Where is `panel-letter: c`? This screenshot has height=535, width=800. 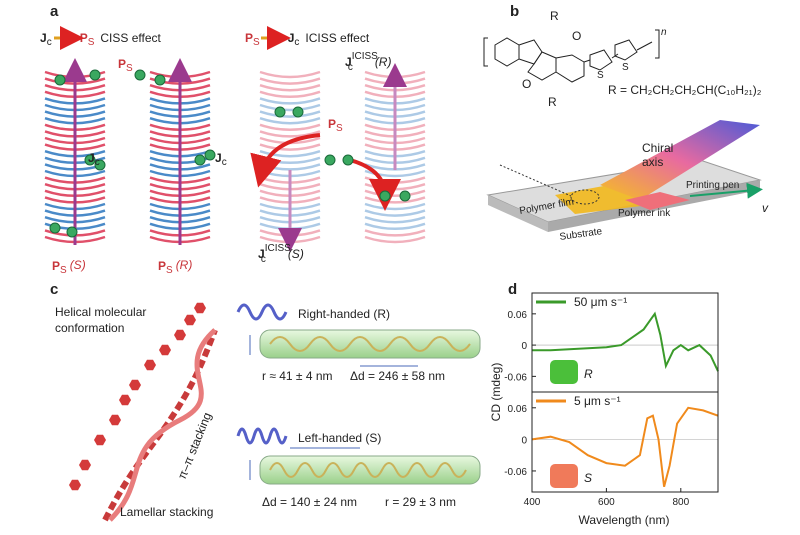
panel-letter: c is located at coordinates (54, 289).